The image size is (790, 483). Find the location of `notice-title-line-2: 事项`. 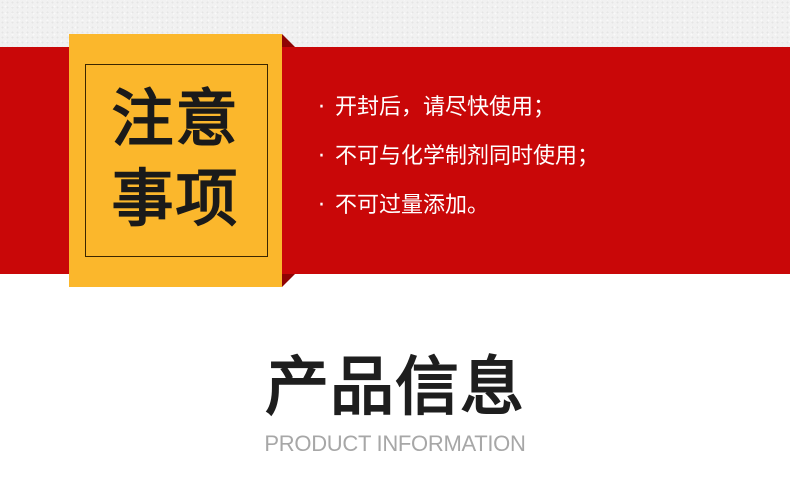

notice-title-line-2: 事项 is located at coordinates (175, 198).